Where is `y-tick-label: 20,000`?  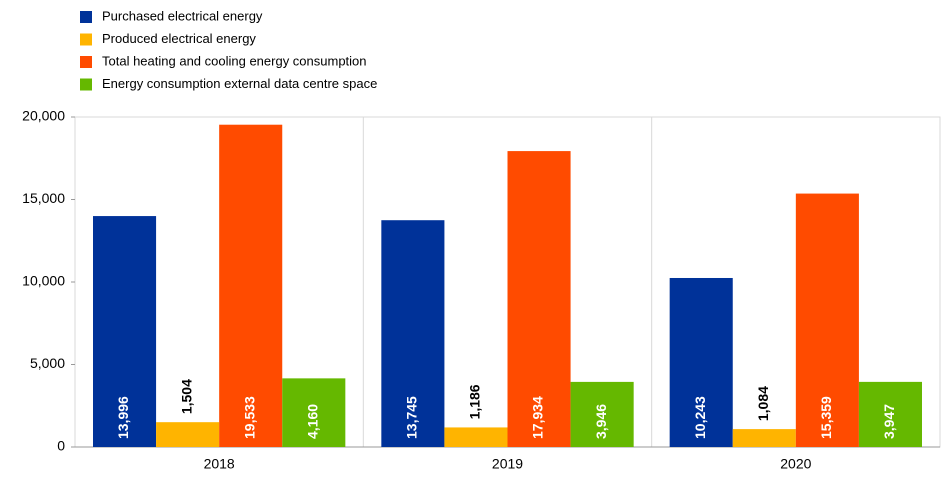 y-tick-label: 20,000 is located at coordinates (43, 116).